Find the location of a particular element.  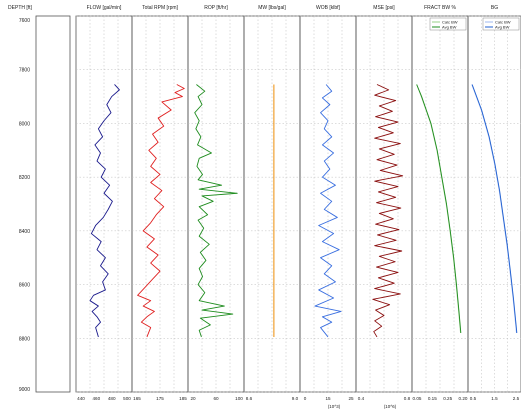

track-rop: ROP [ft/hr] 20 60 100 is located at coordinates (216, 203).